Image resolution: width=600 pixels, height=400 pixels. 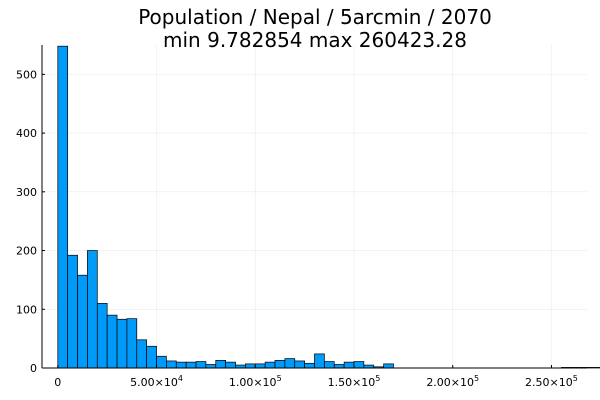 What do you see at coordinates (26, 251) in the screenshot?
I see `y-tick-label: 200` at bounding box center [26, 251].